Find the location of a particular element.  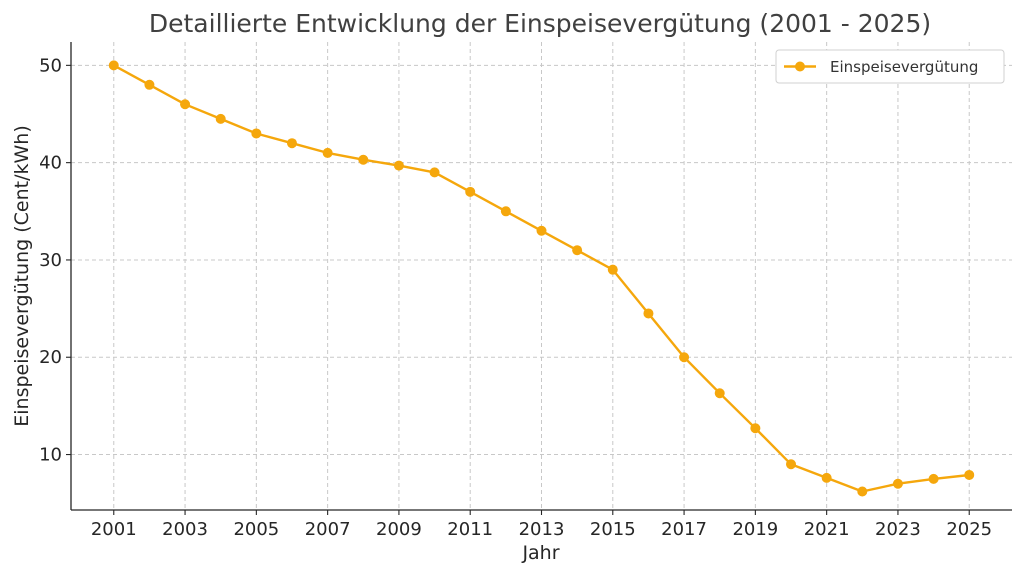

x-tick-label: 2009 is located at coordinates (399, 529).